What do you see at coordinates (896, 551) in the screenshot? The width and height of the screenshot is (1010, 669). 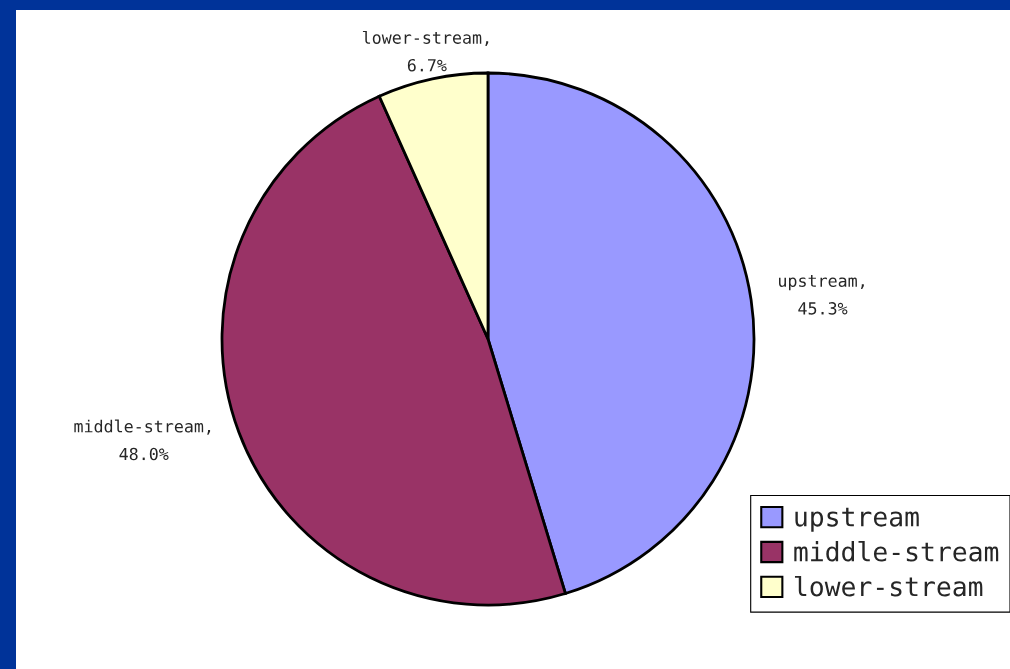 I see `legend-label: middle-stream` at bounding box center [896, 551].